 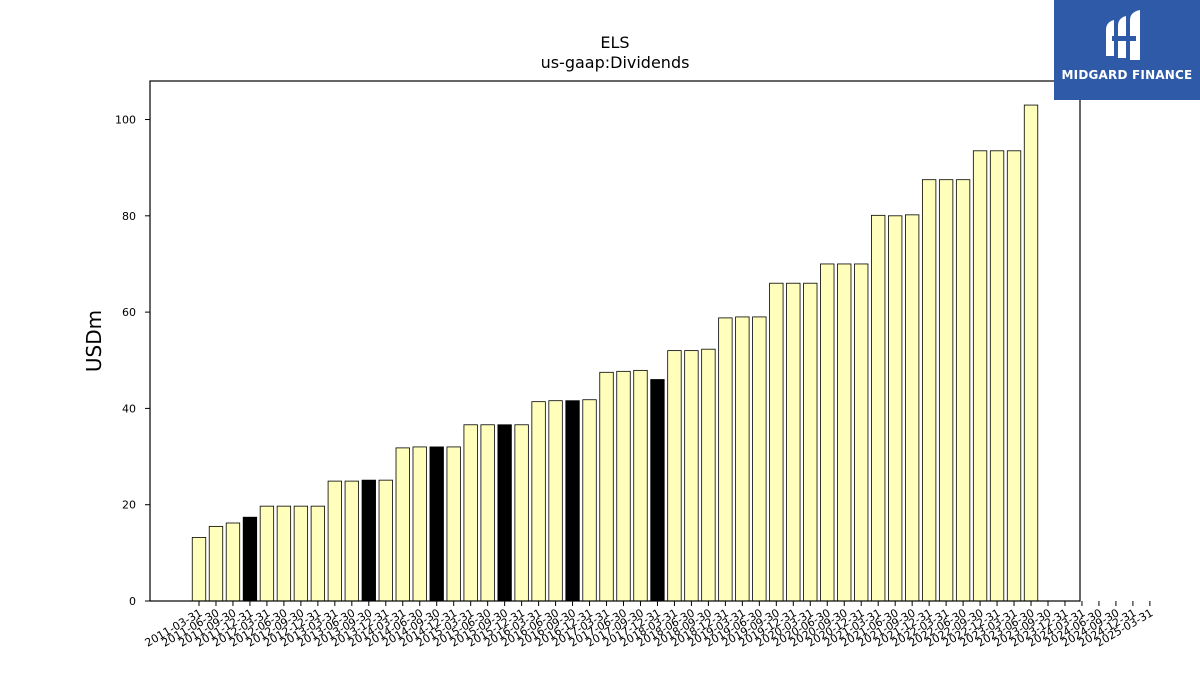 I want to click on y-tick-label: 60, so click(x=129, y=312).